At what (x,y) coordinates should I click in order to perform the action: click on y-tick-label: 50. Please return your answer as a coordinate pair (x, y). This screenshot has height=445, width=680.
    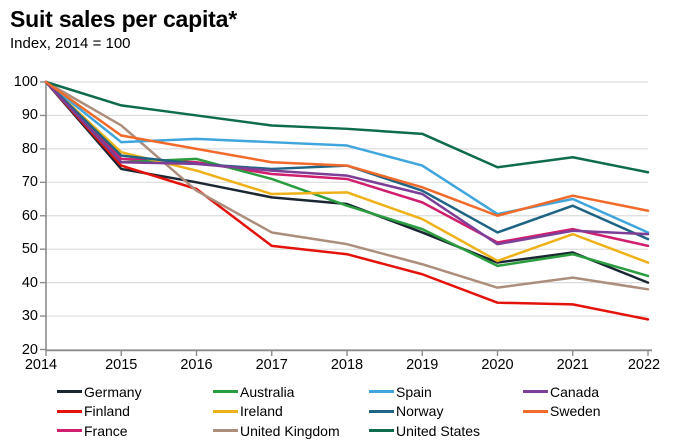
    Looking at the image, I should click on (29, 249).